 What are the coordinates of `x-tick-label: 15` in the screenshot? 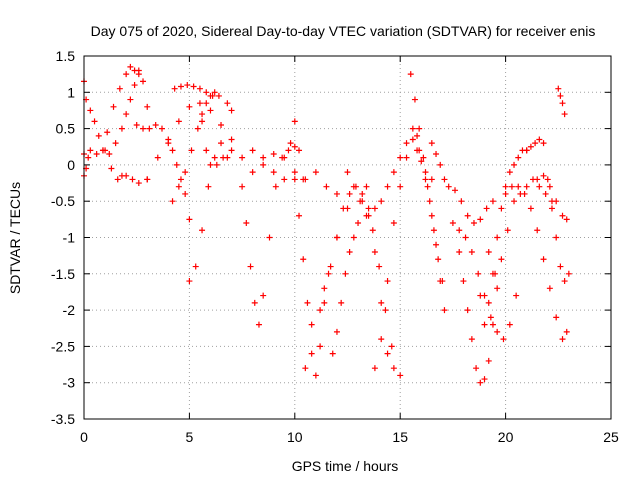 It's located at (400, 437).